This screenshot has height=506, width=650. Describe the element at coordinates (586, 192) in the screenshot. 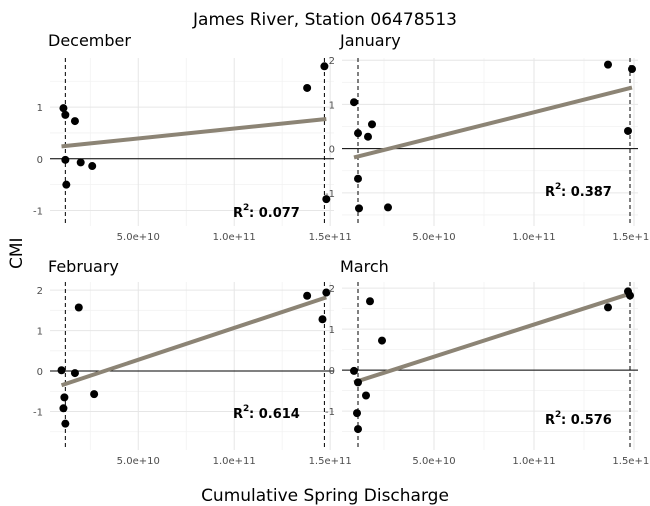

I see `r-squared-value: : 0.387` at that location.